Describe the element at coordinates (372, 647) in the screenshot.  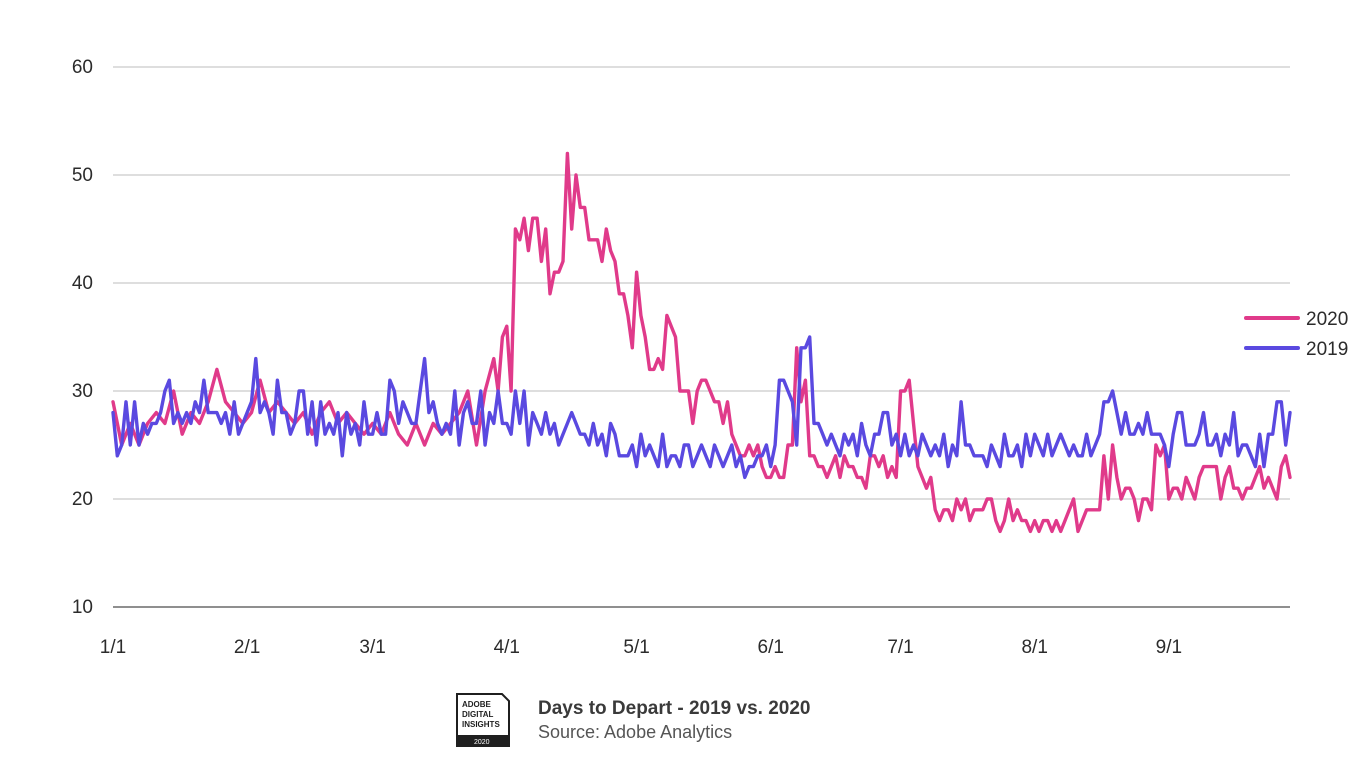
I see `x-tick-label: 3/1` at that location.